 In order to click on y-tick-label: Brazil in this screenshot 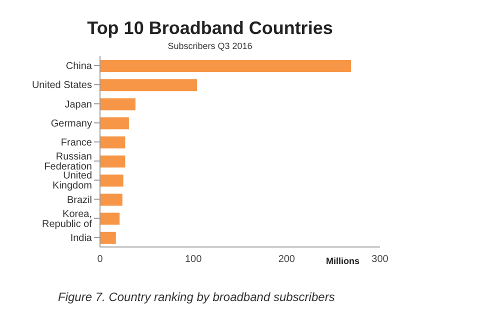, I will do `click(79, 200)`.